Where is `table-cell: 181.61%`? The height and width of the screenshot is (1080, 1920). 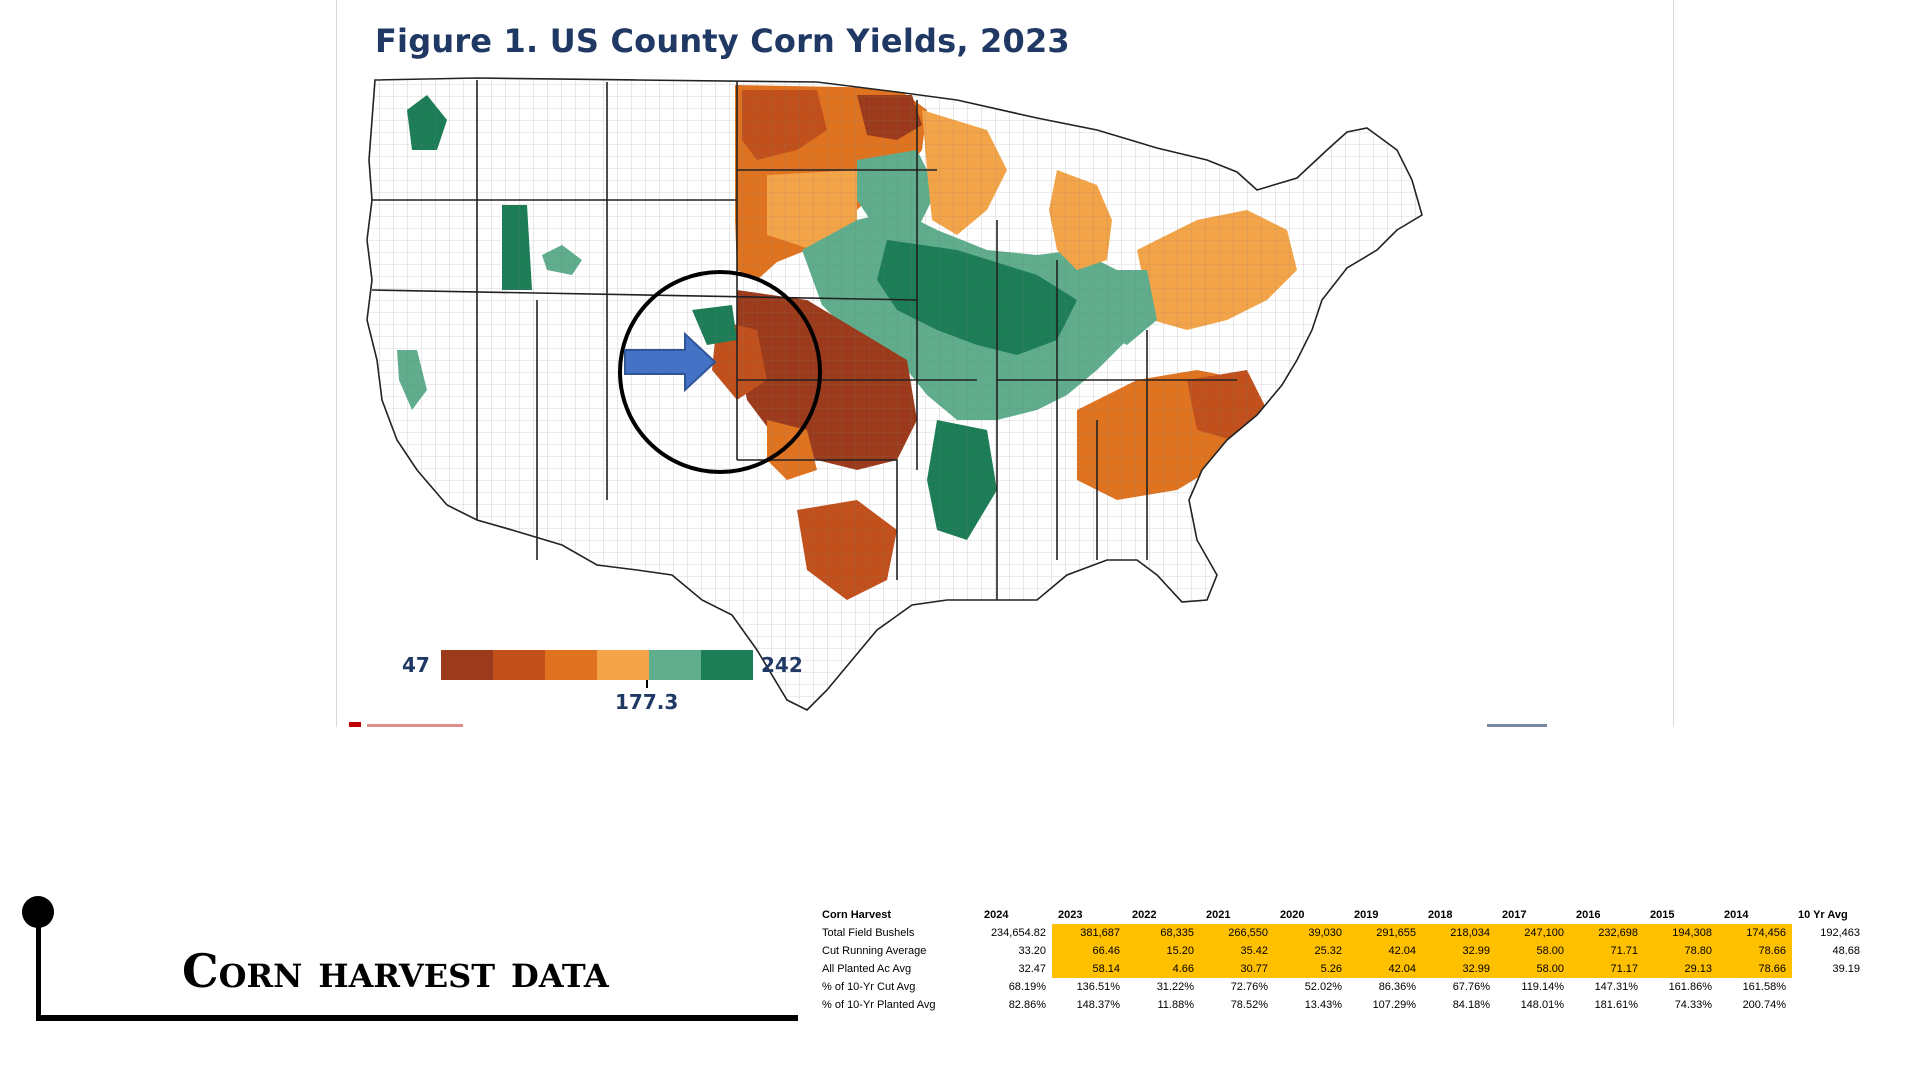
table-cell: 181.61% is located at coordinates (1616, 1005).